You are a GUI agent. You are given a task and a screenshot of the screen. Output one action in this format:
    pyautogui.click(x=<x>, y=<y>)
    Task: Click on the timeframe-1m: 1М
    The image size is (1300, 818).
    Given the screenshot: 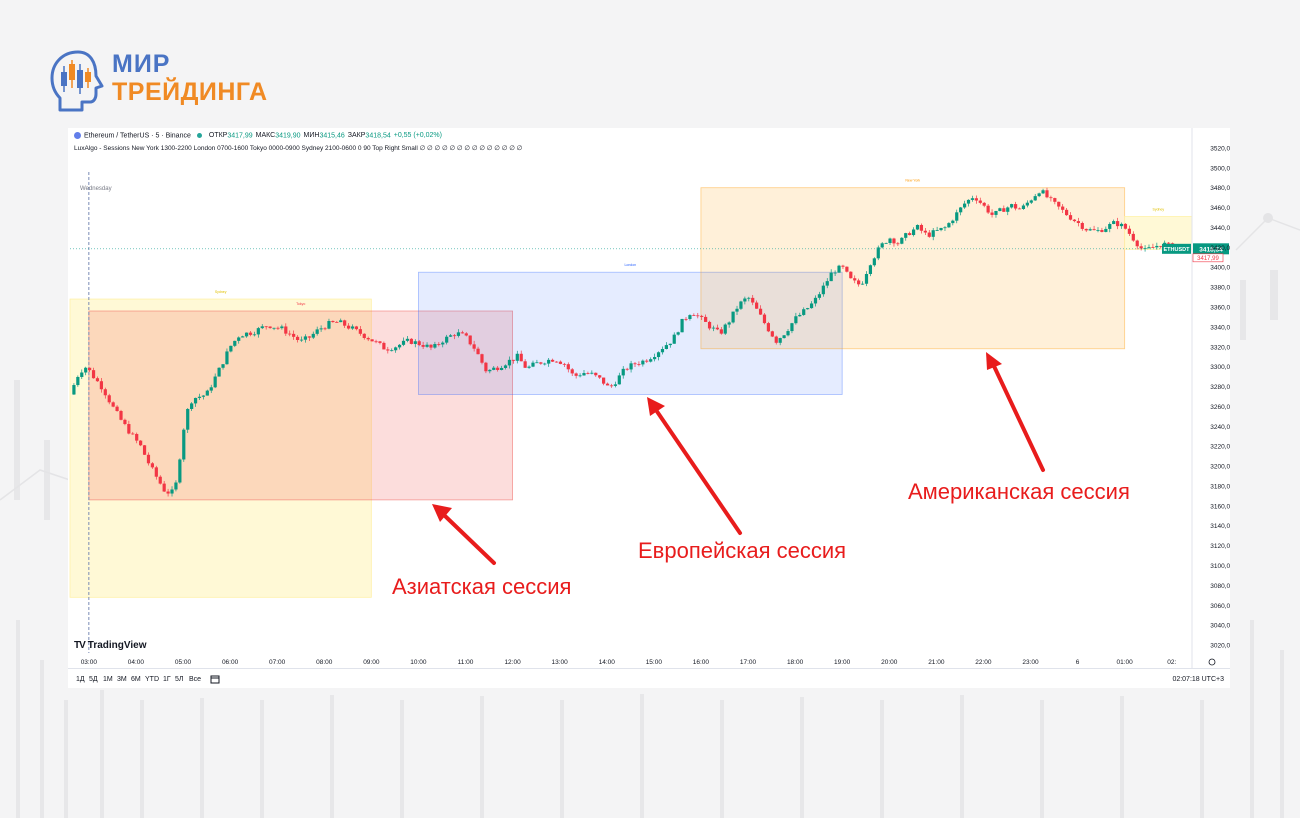 What is the action you would take?
    pyautogui.click(x=108, y=679)
    